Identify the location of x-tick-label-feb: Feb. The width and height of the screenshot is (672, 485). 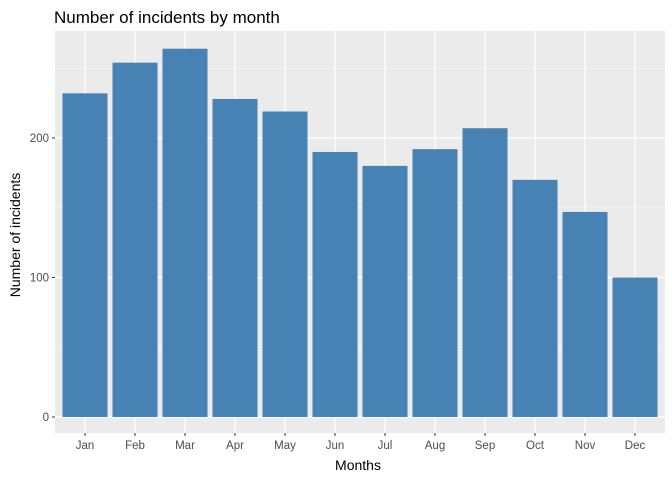
(135, 446).